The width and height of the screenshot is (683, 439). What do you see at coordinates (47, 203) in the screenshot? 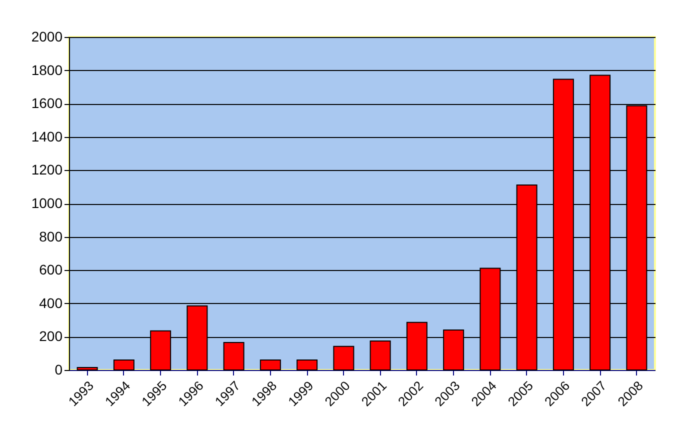
I see `y-tick-label: 1000` at bounding box center [47, 203].